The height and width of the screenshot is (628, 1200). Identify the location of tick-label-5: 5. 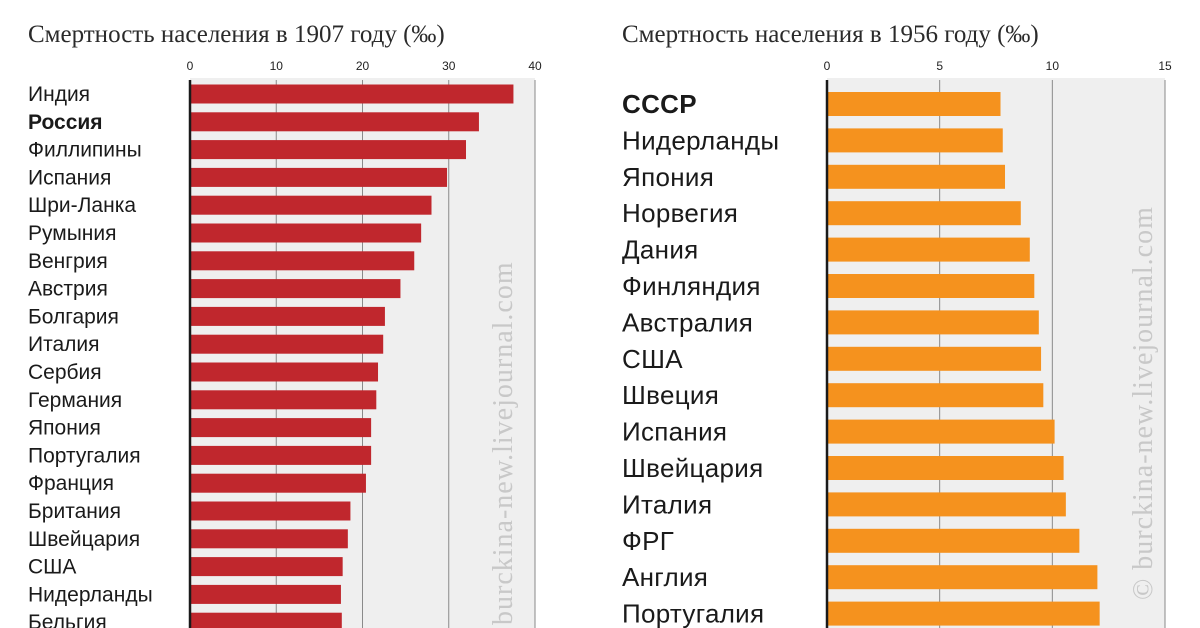
(939, 66).